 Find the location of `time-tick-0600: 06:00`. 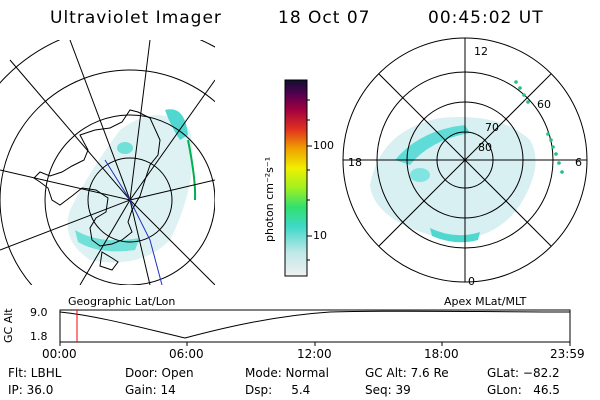

time-tick-0600: 06:00 is located at coordinates (186, 354).